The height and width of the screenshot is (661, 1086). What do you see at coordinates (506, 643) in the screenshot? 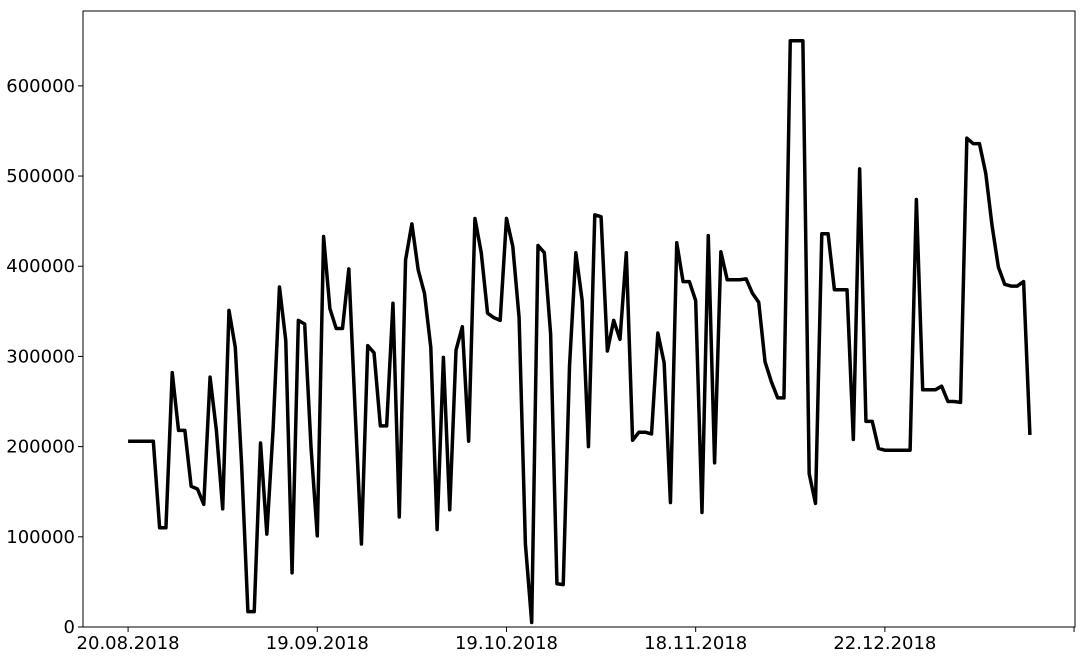
I see `x-tick-label: 19.10.2018` at bounding box center [506, 643].